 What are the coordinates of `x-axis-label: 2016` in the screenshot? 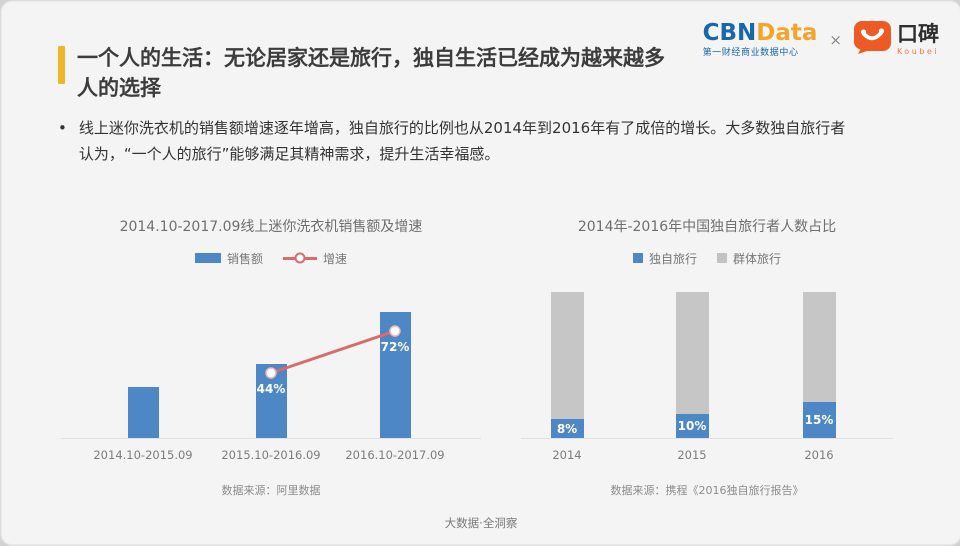 It's located at (819, 455).